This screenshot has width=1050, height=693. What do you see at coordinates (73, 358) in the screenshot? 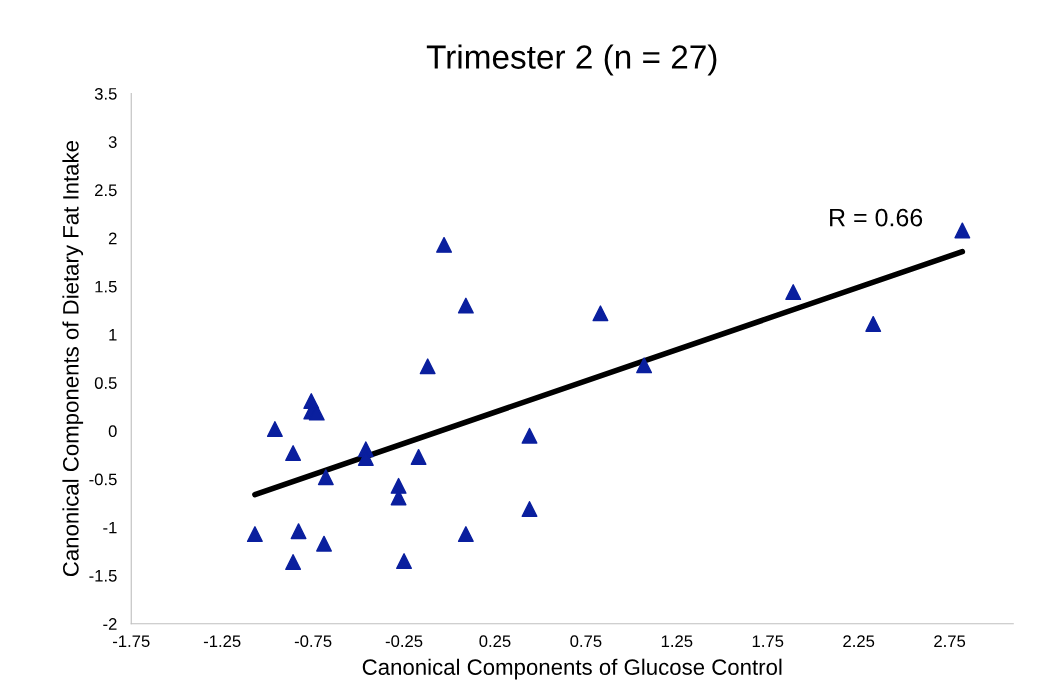
I see `y-axis-title: Canonical Components of Dietary Fat Intake` at bounding box center [73, 358].